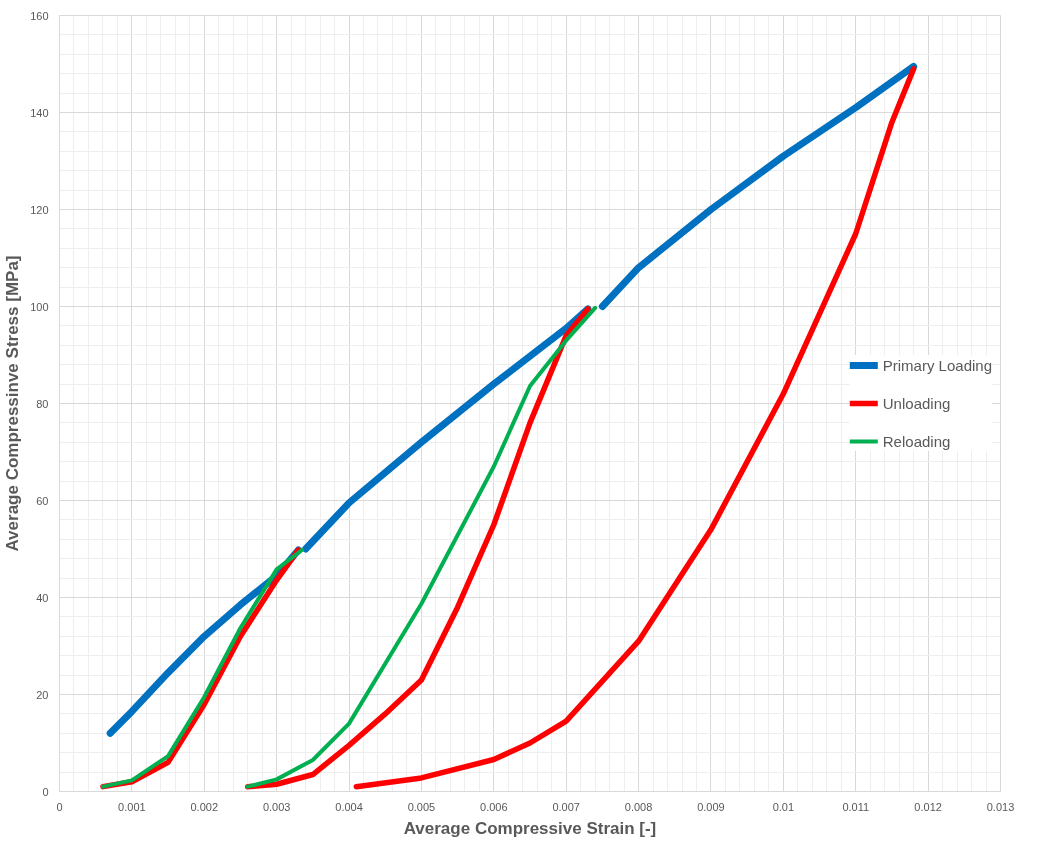  What do you see at coordinates (59, 806) in the screenshot?
I see `x-tick-label: 0` at bounding box center [59, 806].